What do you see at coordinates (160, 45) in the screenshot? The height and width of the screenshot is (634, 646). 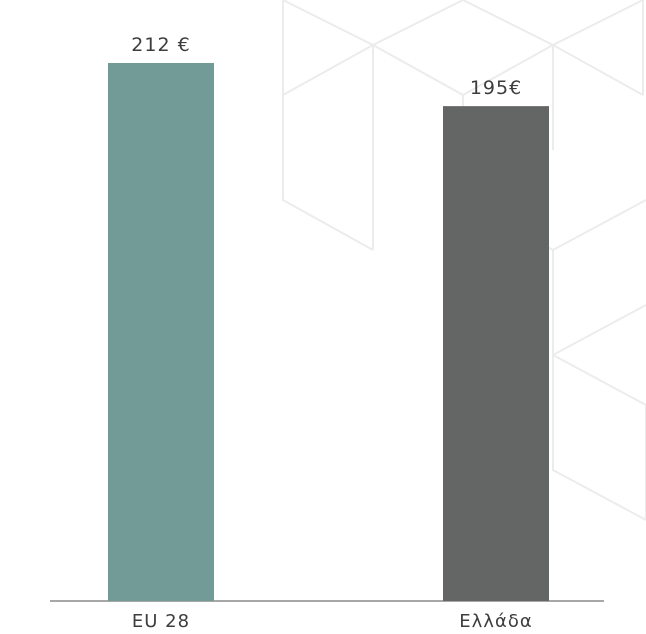 I see `data-label-0: 212 €` at bounding box center [160, 45].